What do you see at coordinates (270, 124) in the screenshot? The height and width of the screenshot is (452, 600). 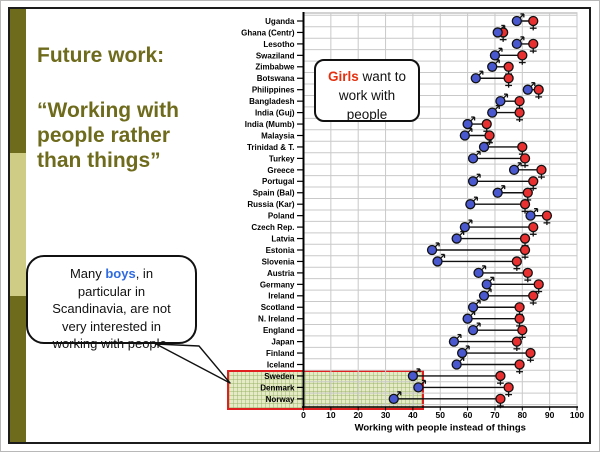 I see `country-label: India (Mumb)` at bounding box center [270, 124].